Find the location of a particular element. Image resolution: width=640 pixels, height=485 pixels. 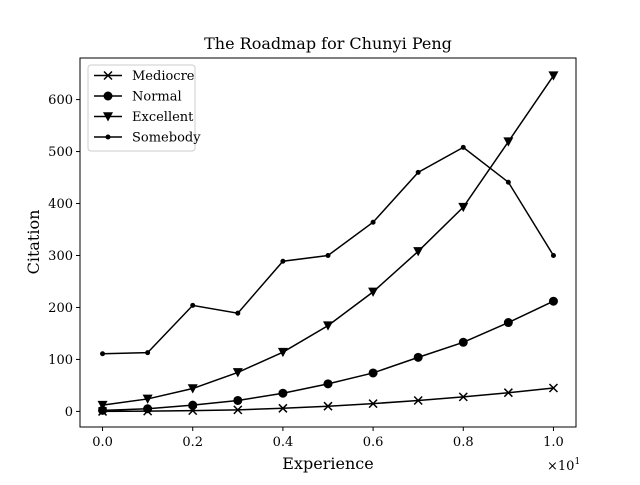

legend-item-normal: Normal is located at coordinates (138, 97).